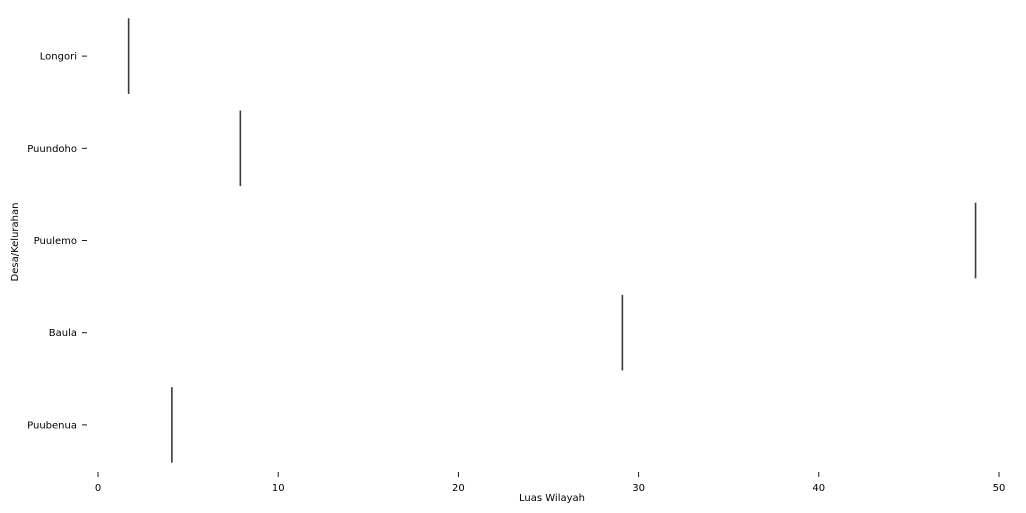  What do you see at coordinates (58, 57) in the screenshot?
I see `y-tick-label: Longori` at bounding box center [58, 57].